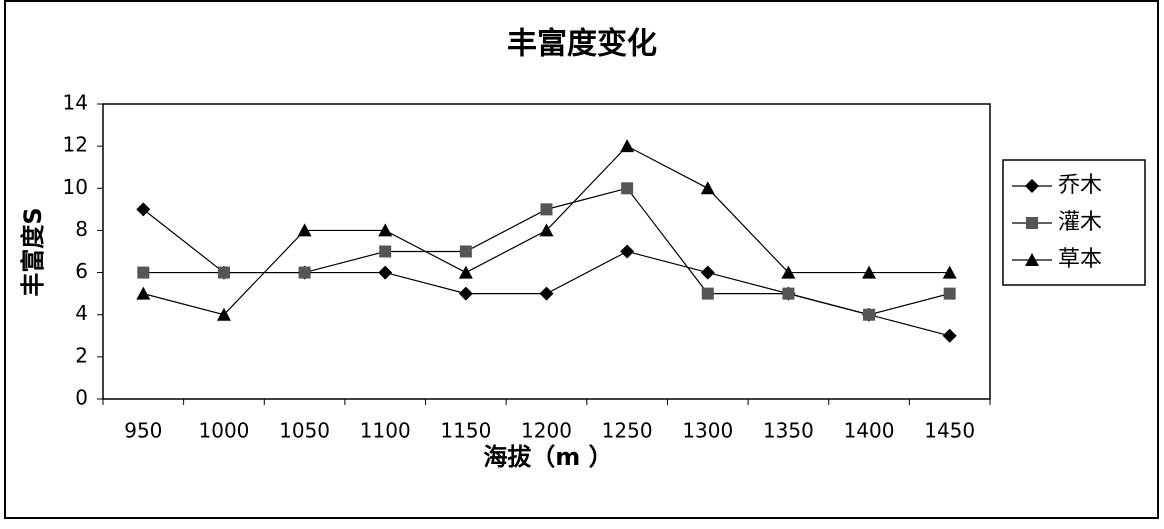  I want to click on x-tick-label: 1450, so click(949, 431).